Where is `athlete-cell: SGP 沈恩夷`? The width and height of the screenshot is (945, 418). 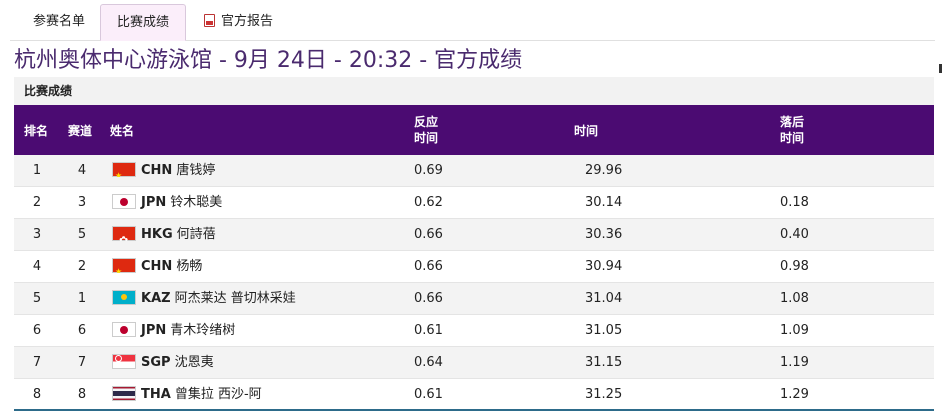
athlete-cell: SGP 沈恩夷 is located at coordinates (163, 362).